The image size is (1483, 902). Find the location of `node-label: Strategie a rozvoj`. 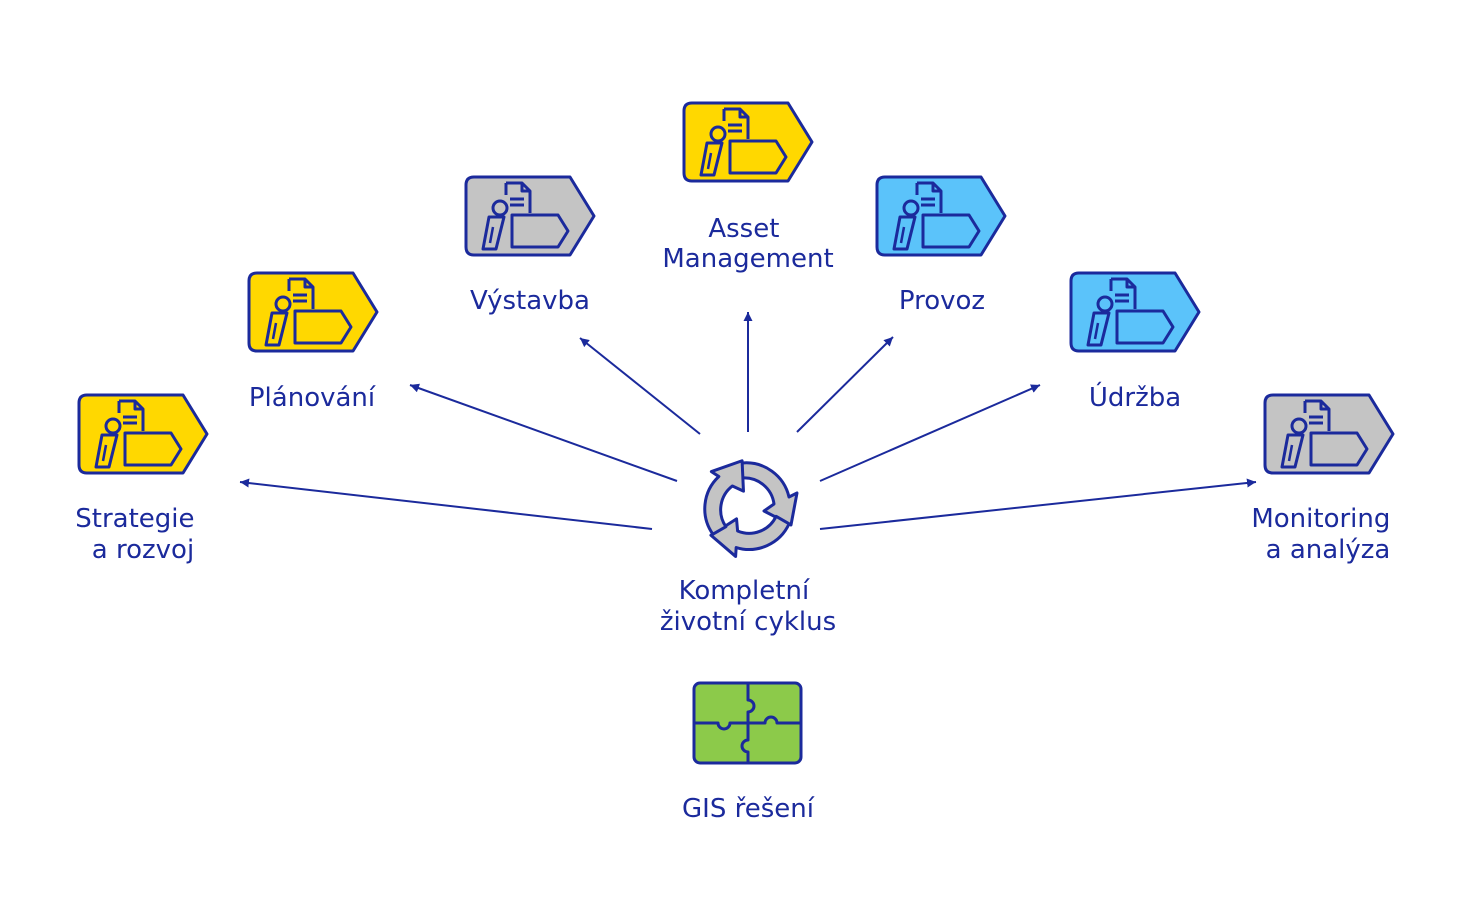

node-label: Strategie a rozvoj is located at coordinates (139, 534).